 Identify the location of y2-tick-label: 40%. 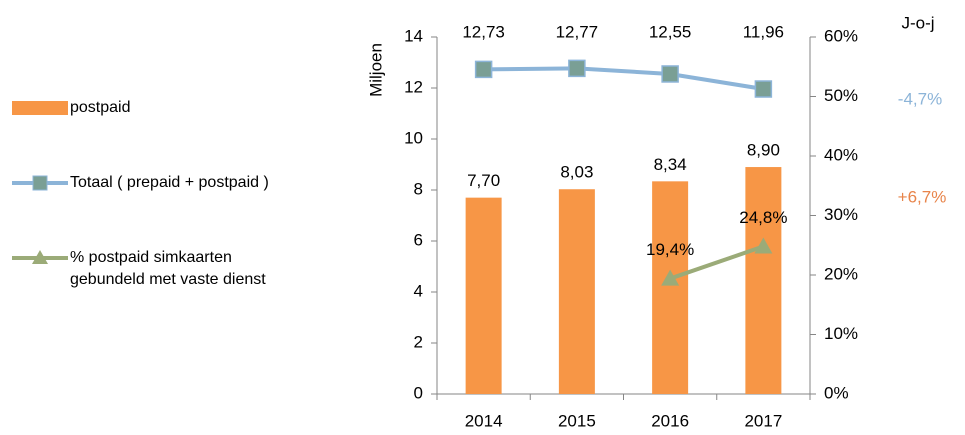
(841, 154).